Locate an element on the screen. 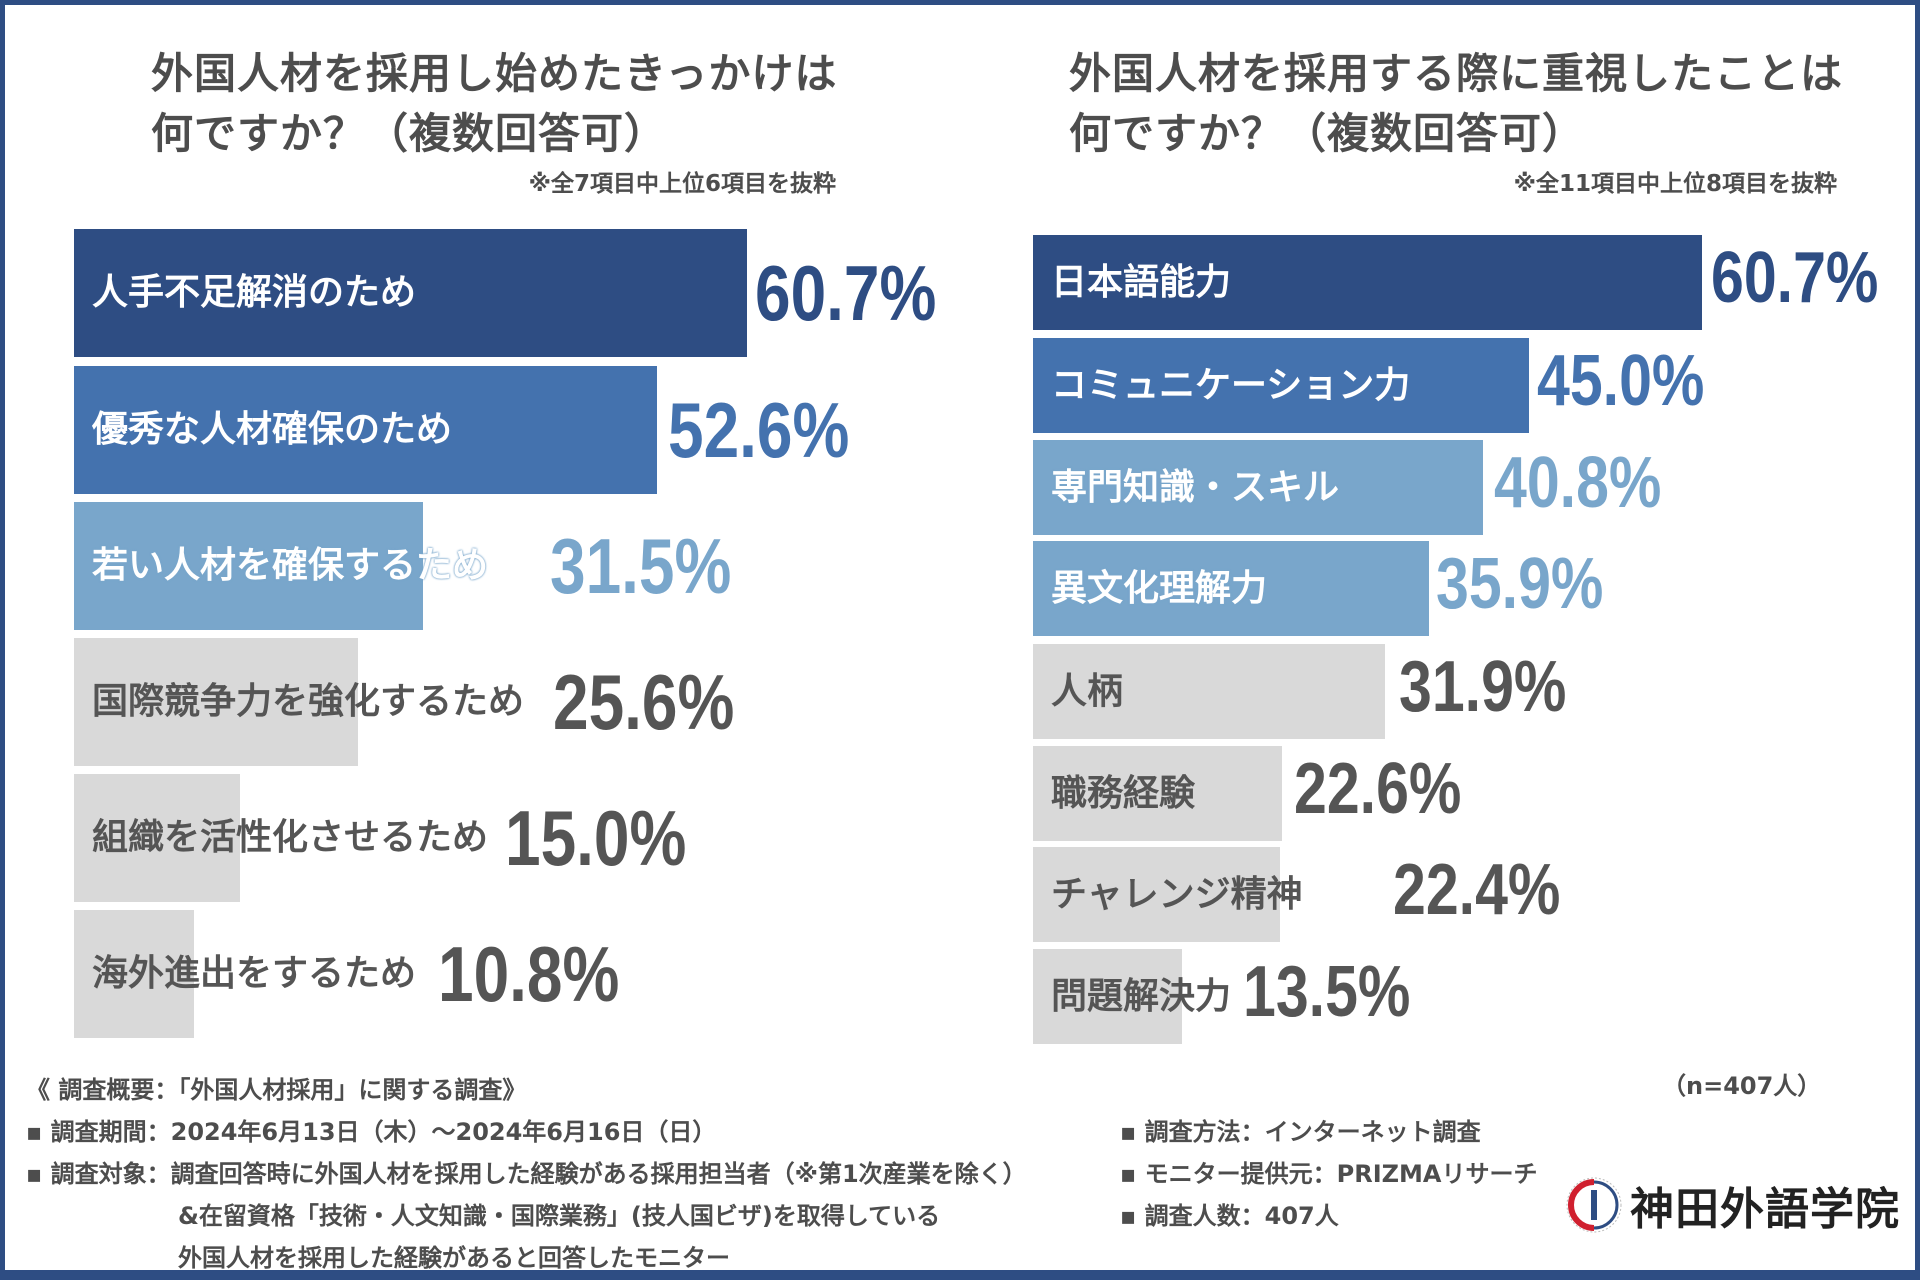 This screenshot has width=1920, height=1280. bar-label: 若い人材を確保するため is located at coordinates (290, 565).